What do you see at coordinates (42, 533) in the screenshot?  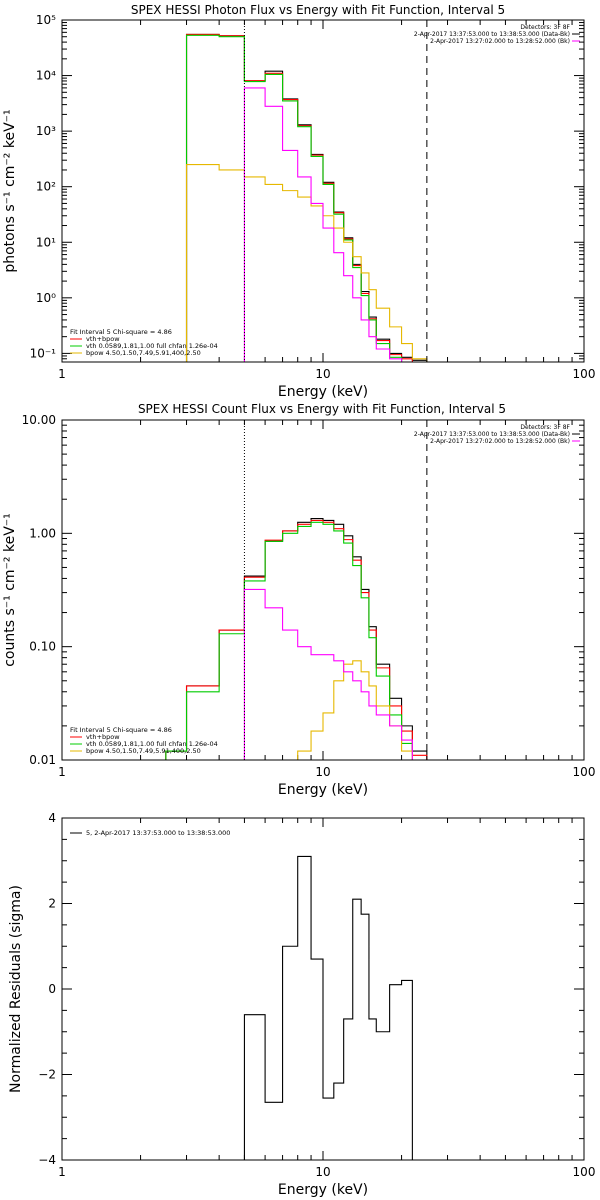 I see `y-tick-label: 1.00` at bounding box center [42, 533].